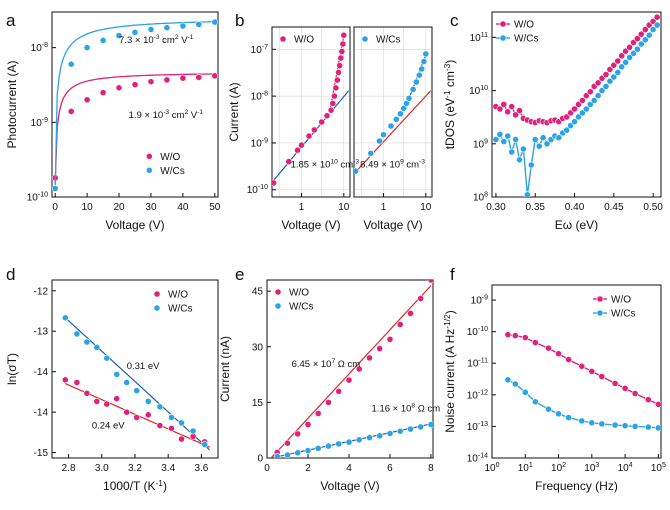 The image size is (670, 510). What do you see at coordinates (119, 207) in the screenshot?
I see `x-tick-label: 20` at bounding box center [119, 207].